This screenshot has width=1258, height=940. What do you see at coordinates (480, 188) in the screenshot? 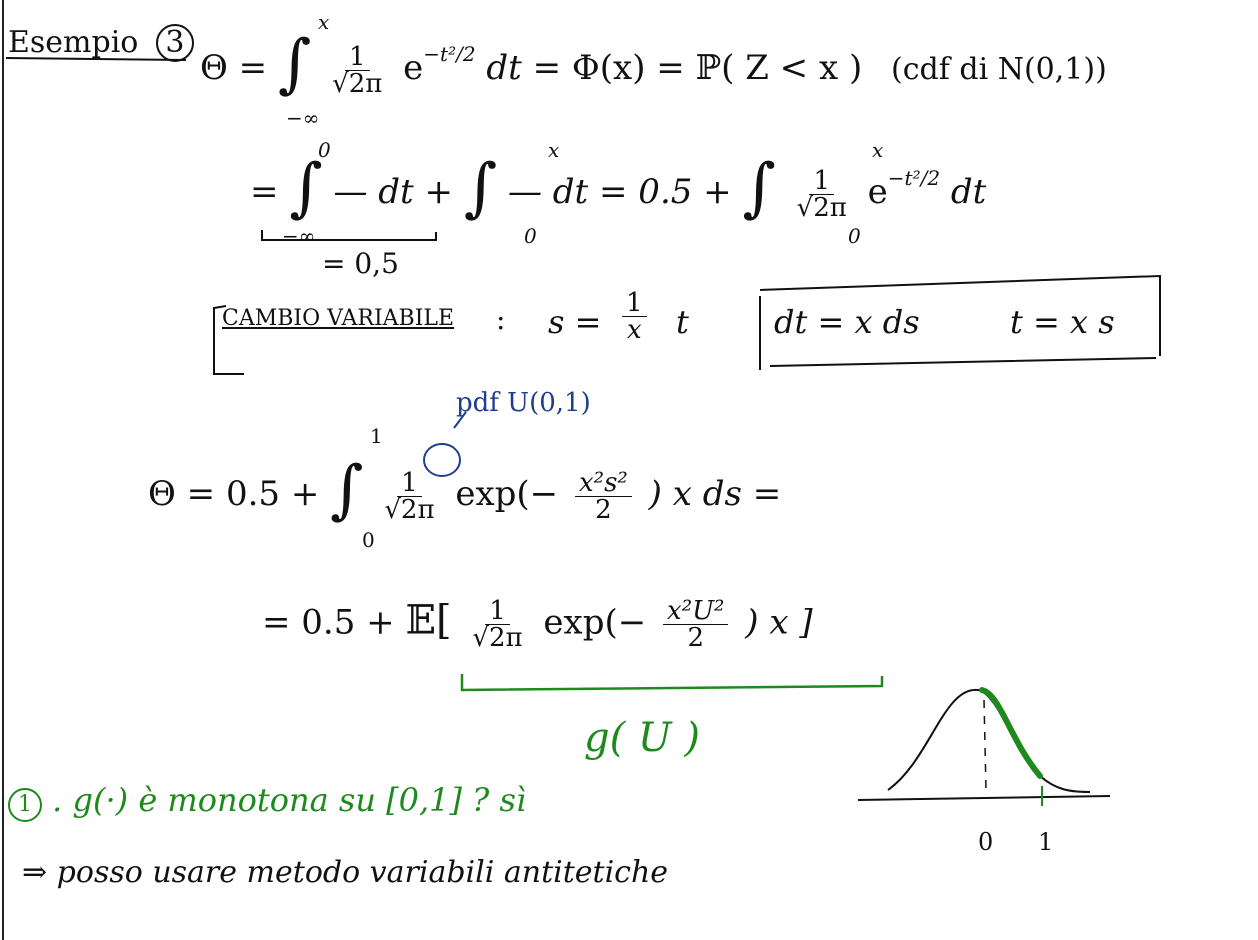
I see `line2-int2-sign: ∫` at bounding box center [480, 188].